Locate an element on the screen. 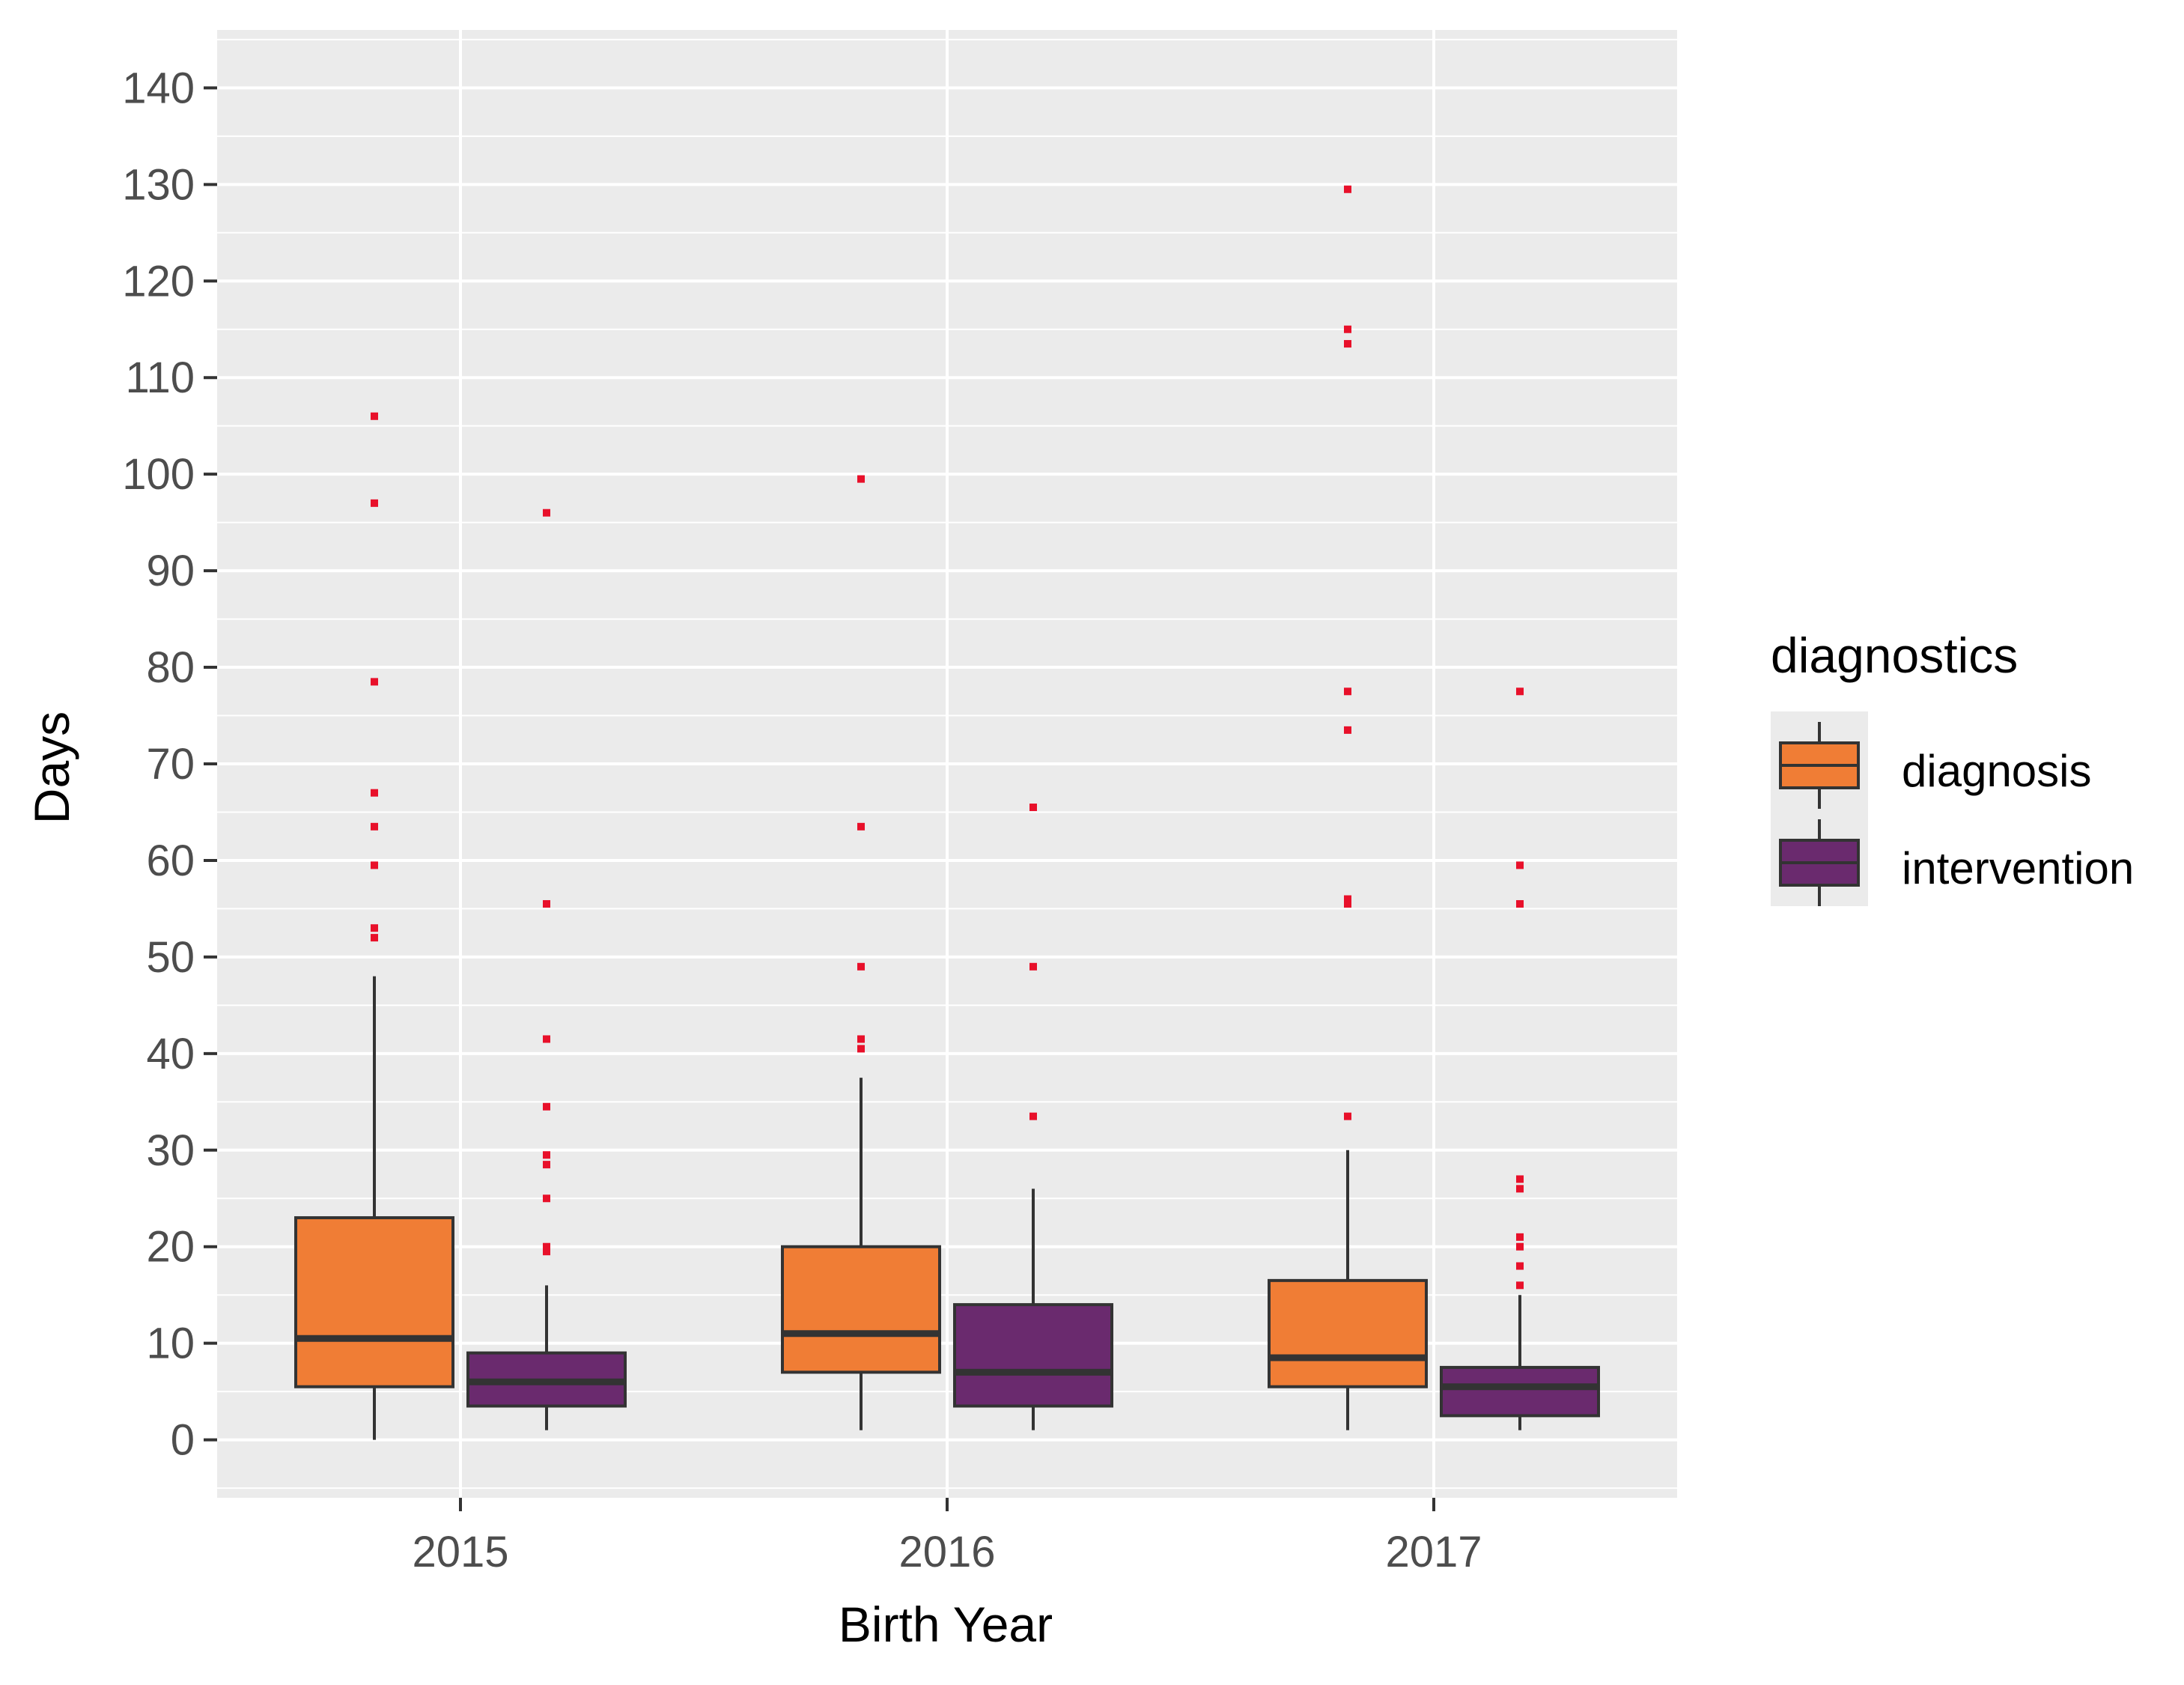 This screenshot has width=2184, height=1685. legend-key-diagnosis is located at coordinates (1819, 765).